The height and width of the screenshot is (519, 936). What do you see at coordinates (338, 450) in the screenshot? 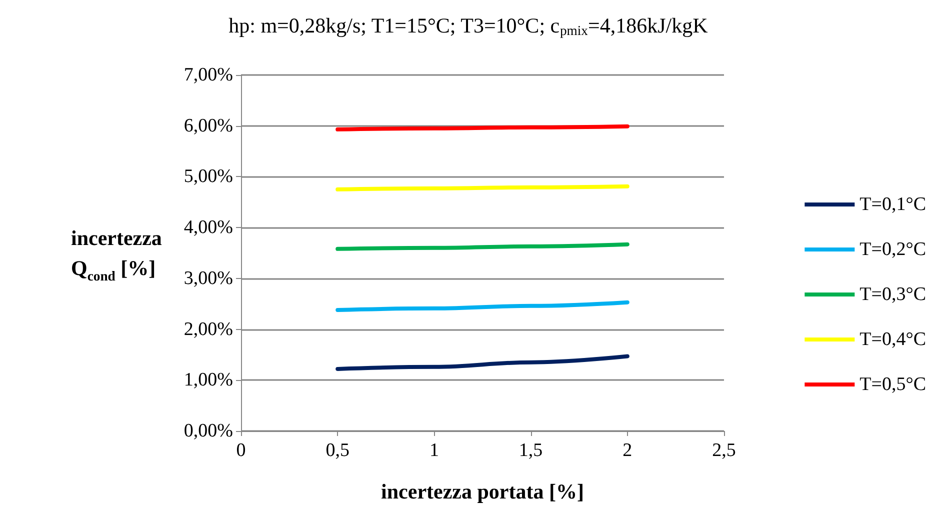
I see `x-tick-label: 0,5` at bounding box center [338, 450].